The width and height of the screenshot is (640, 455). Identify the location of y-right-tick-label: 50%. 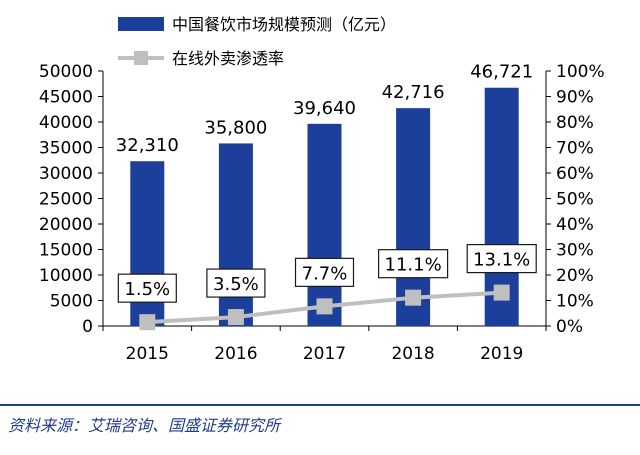
(575, 200).